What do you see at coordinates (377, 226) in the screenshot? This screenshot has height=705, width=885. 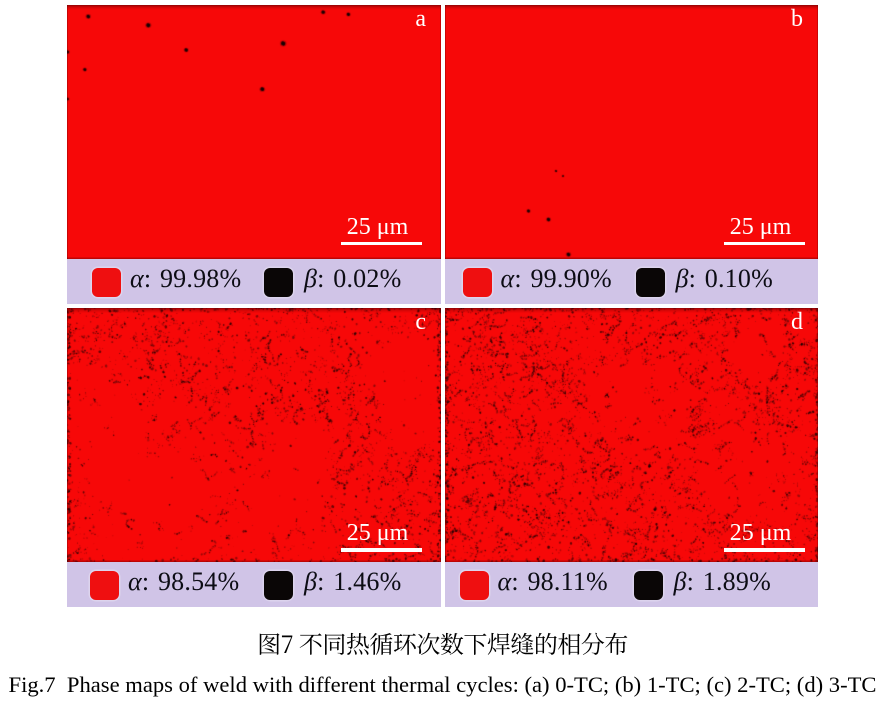 I see `scale-bar-text-a: 25 μm` at bounding box center [377, 226].